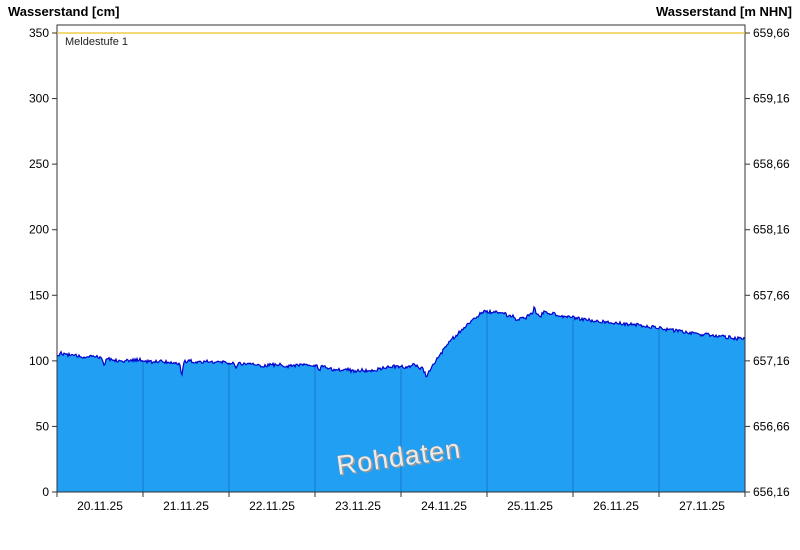  What do you see at coordinates (401, 341) in the screenshot?
I see `water-level-line` at bounding box center [401, 341].